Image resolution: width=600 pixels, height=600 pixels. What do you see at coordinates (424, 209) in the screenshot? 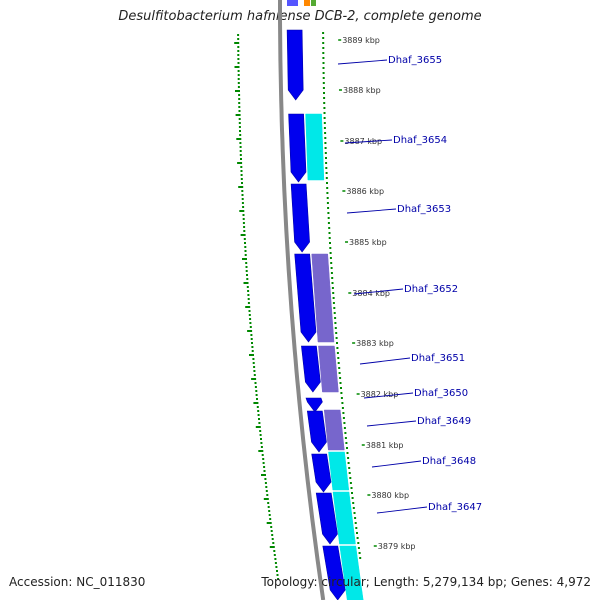
I see `gene-label: Dhaf_3653` at bounding box center [424, 209].